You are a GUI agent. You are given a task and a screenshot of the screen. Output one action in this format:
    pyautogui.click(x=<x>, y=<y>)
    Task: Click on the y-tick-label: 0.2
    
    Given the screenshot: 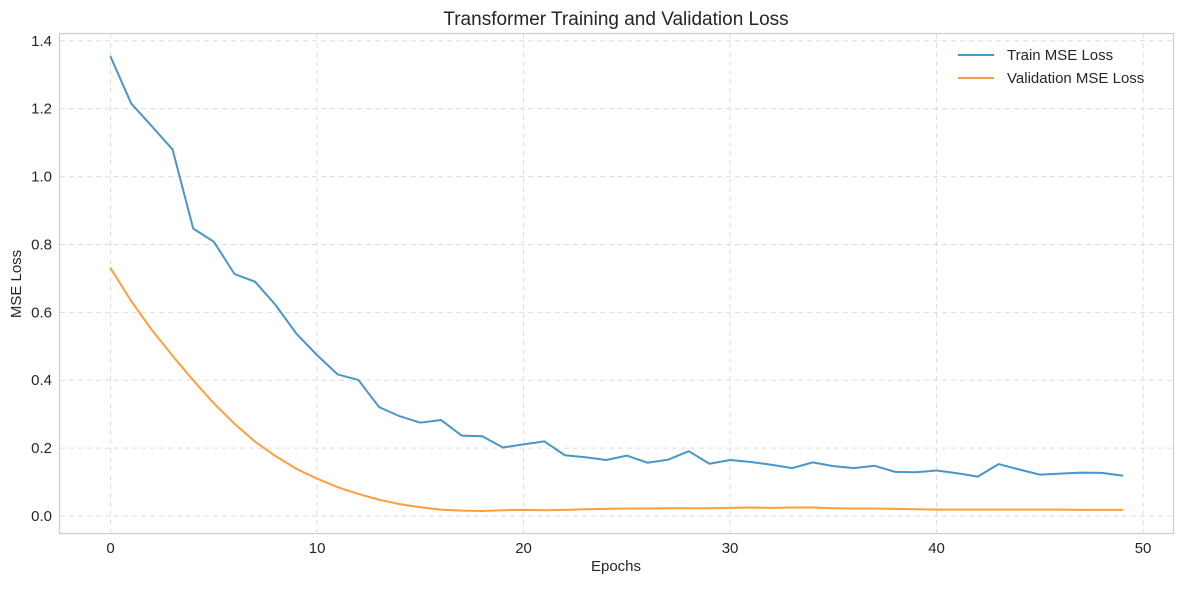 What is the action you would take?
    pyautogui.click(x=41, y=448)
    